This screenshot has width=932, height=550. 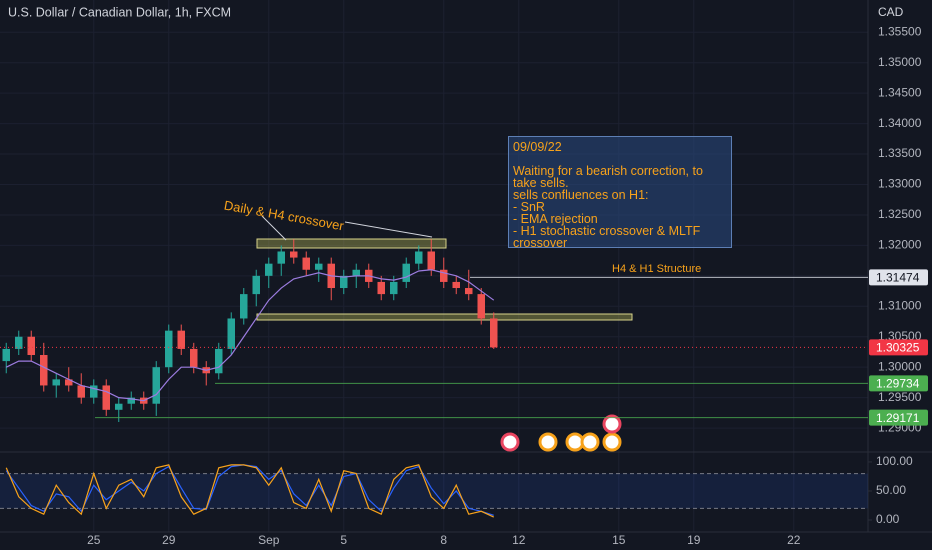 What do you see at coordinates (351, 243) in the screenshot?
I see `resistance-zone` at bounding box center [351, 243].